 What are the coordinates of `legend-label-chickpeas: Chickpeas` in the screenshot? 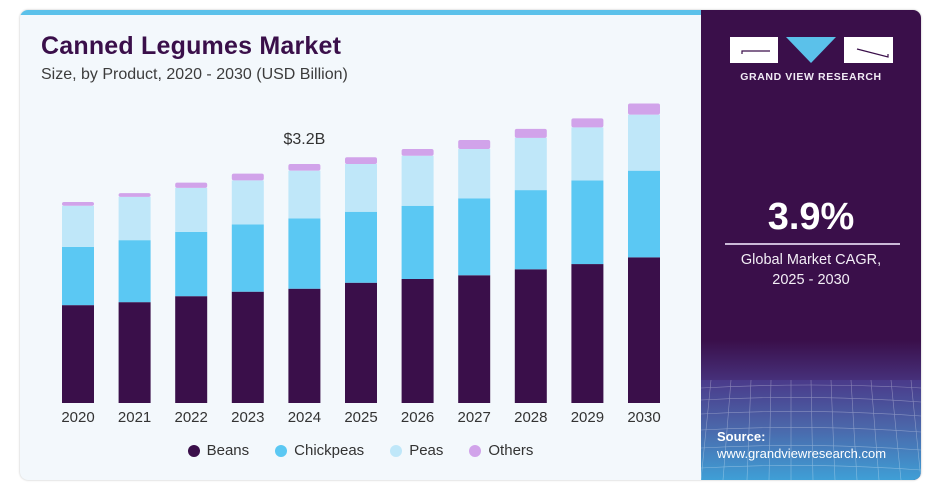 It's located at (329, 450).